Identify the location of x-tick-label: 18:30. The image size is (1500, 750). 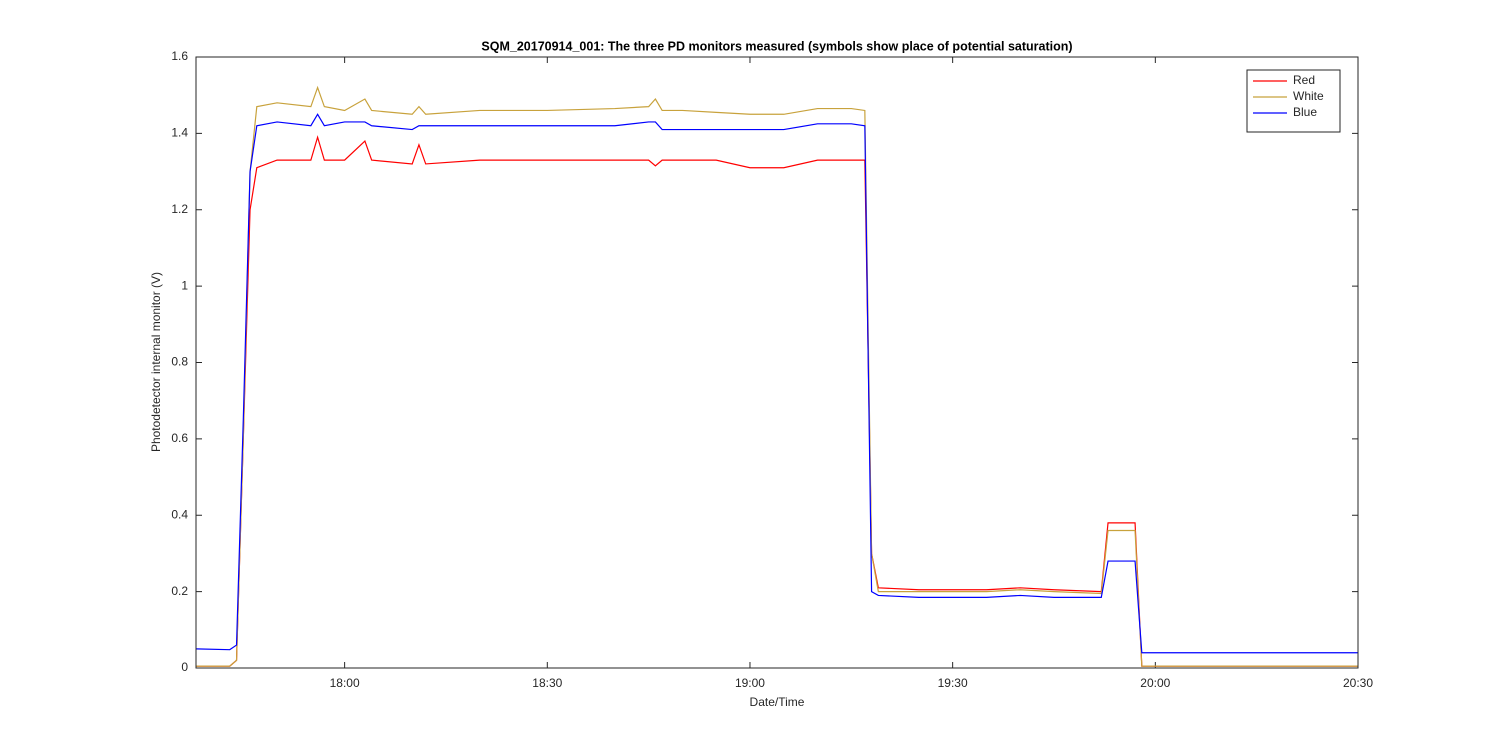
(547, 683).